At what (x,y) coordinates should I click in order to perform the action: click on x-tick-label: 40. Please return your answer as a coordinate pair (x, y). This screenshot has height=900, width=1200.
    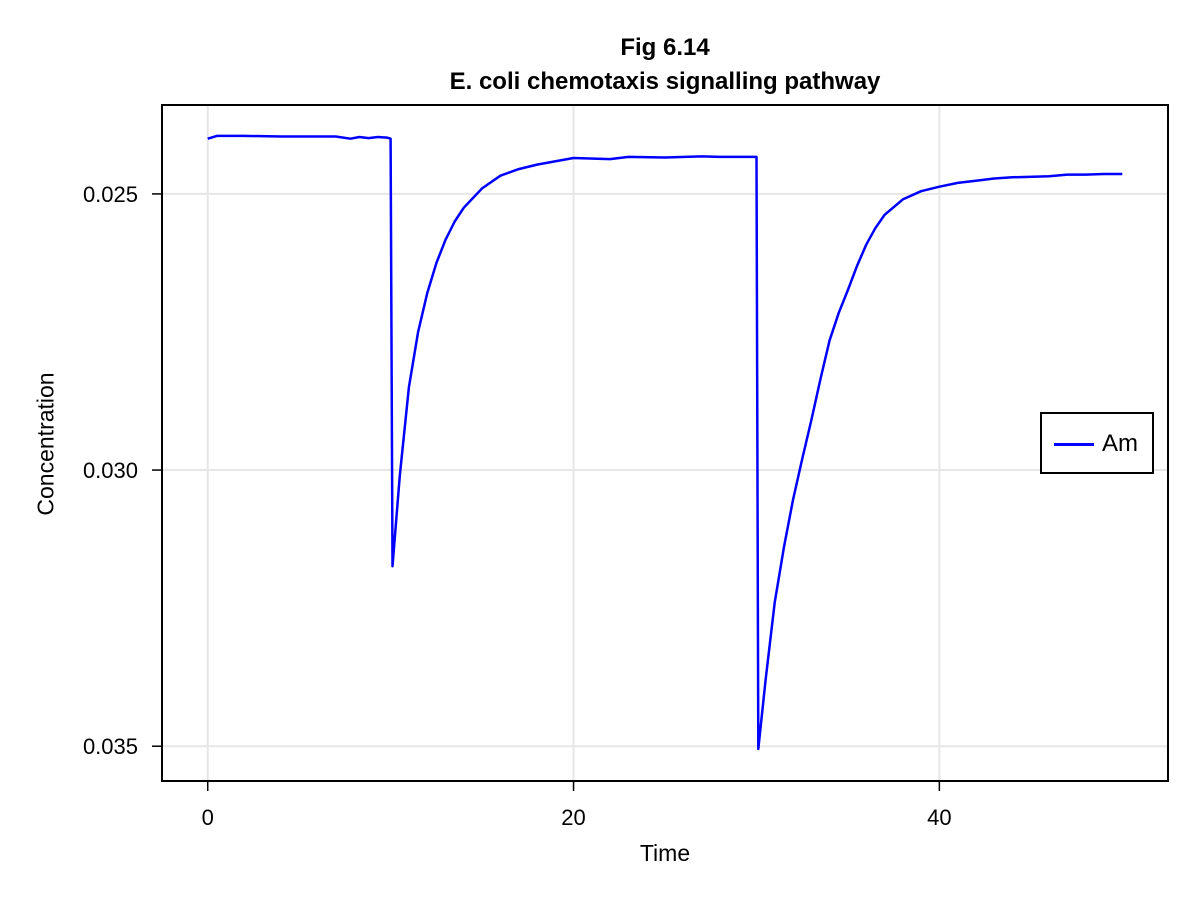
    Looking at the image, I should click on (939, 817).